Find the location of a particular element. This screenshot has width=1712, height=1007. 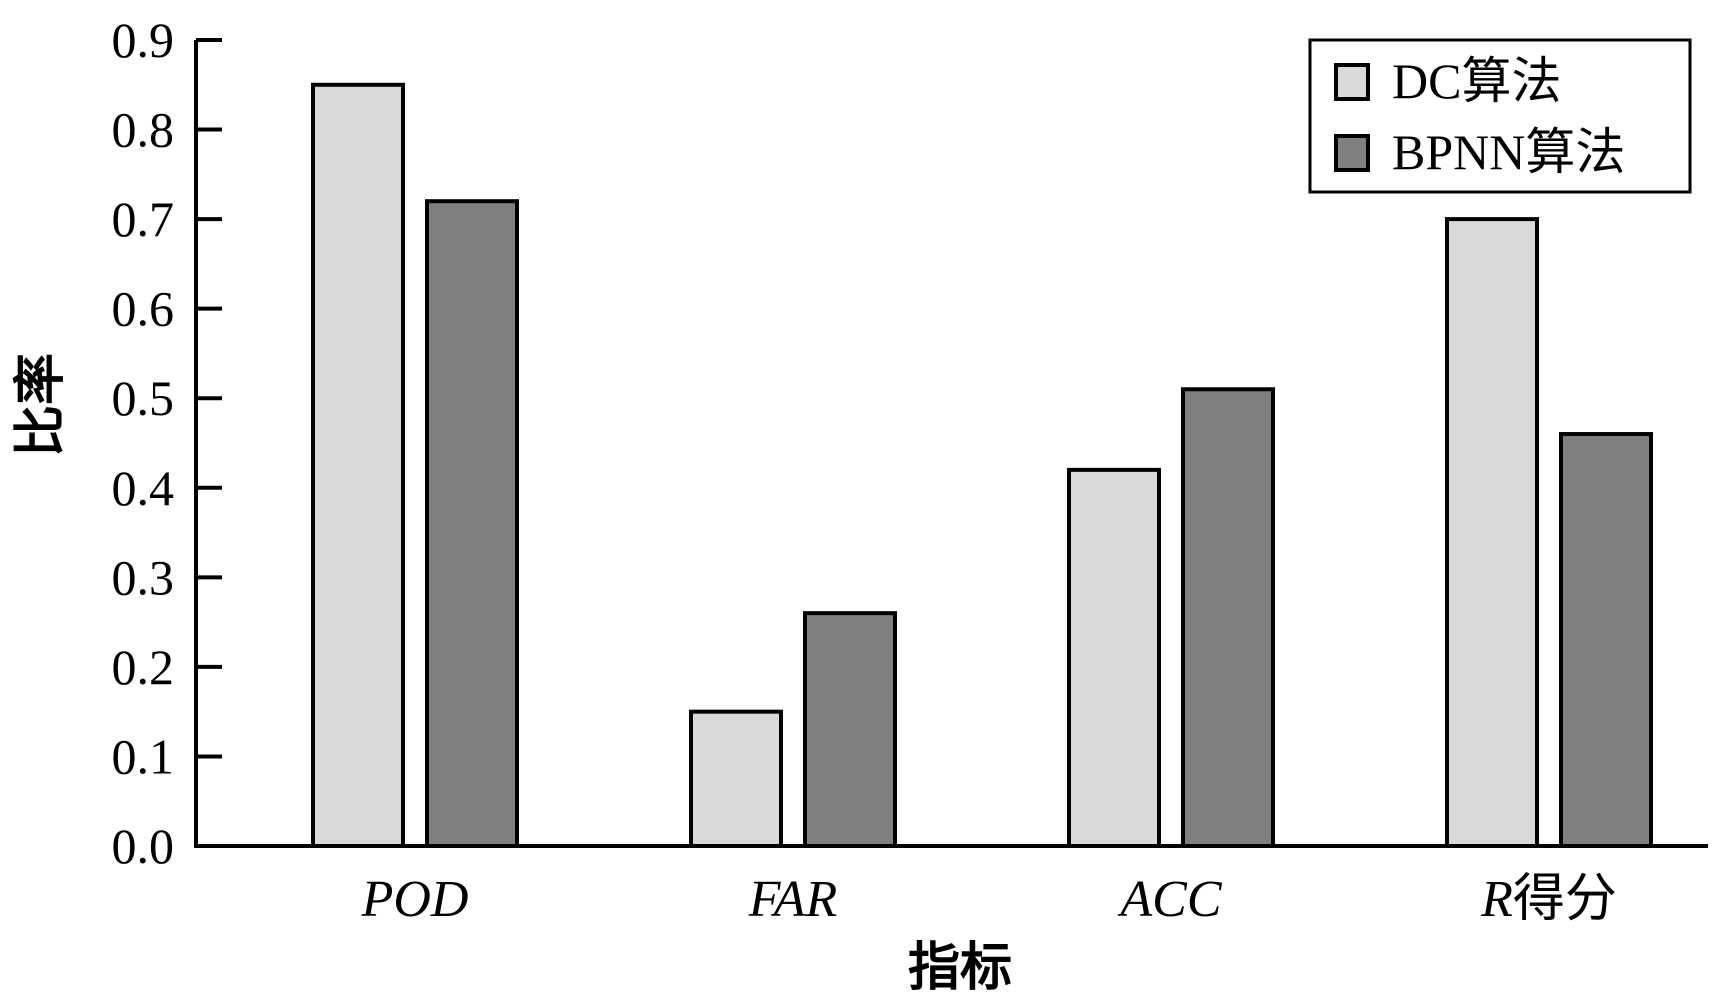

x-category-label: FAR is located at coordinates (793, 899).